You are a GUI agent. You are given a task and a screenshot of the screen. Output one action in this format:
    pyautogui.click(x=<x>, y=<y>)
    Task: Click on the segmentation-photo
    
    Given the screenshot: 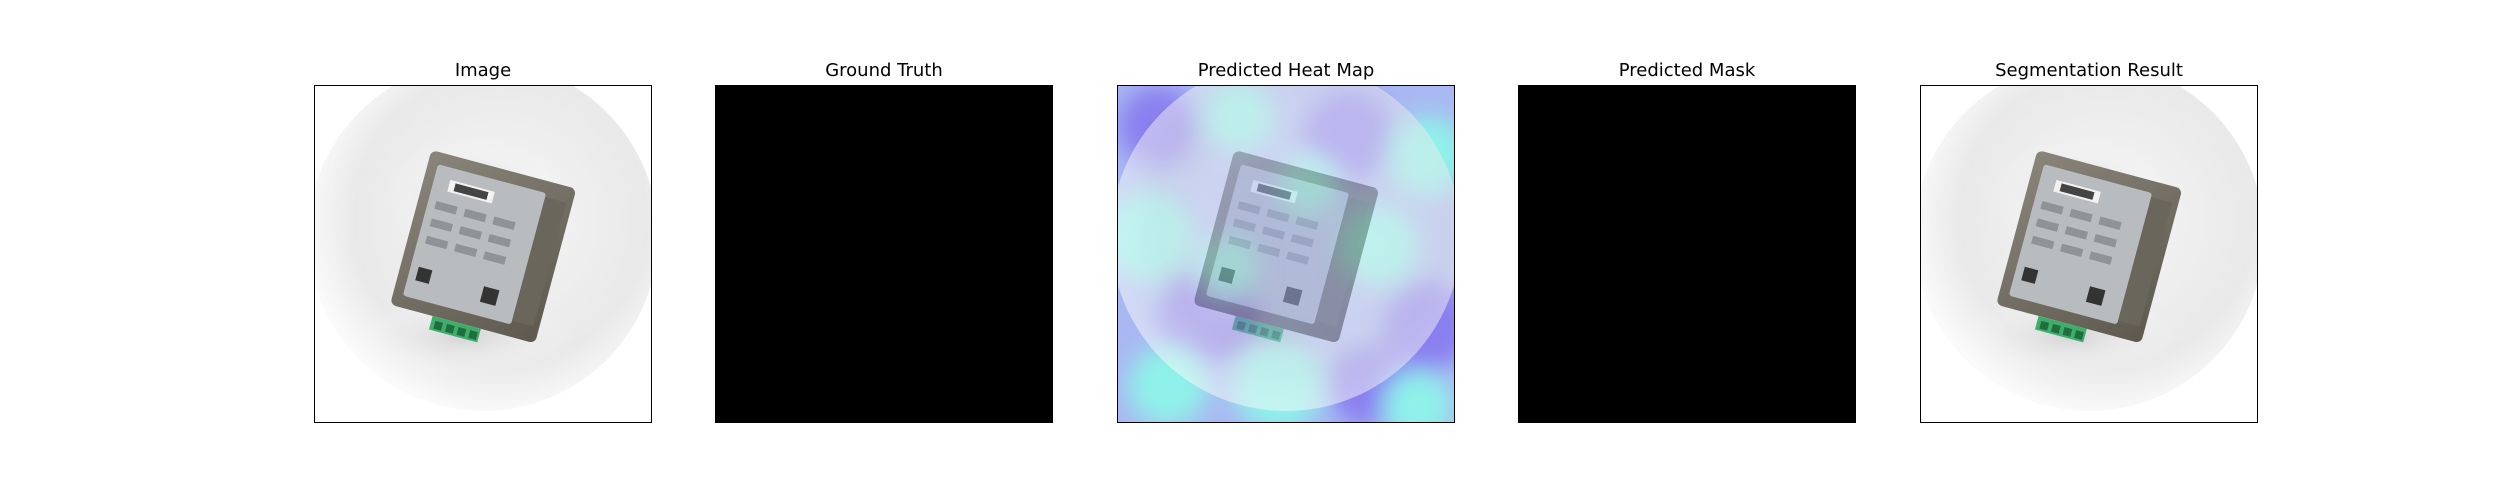 What is the action you would take?
    pyautogui.click(x=2089, y=248)
    